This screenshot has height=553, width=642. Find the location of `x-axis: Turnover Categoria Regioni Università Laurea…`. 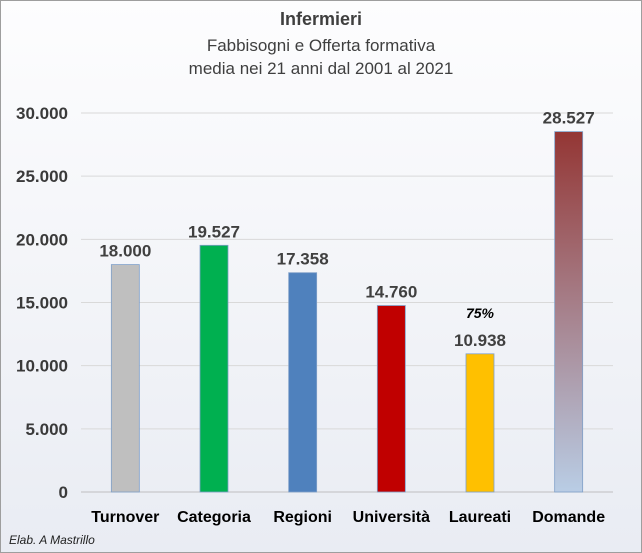

x-axis: Turnover Categoria Regioni Università Laurea… is located at coordinates (348, 517).